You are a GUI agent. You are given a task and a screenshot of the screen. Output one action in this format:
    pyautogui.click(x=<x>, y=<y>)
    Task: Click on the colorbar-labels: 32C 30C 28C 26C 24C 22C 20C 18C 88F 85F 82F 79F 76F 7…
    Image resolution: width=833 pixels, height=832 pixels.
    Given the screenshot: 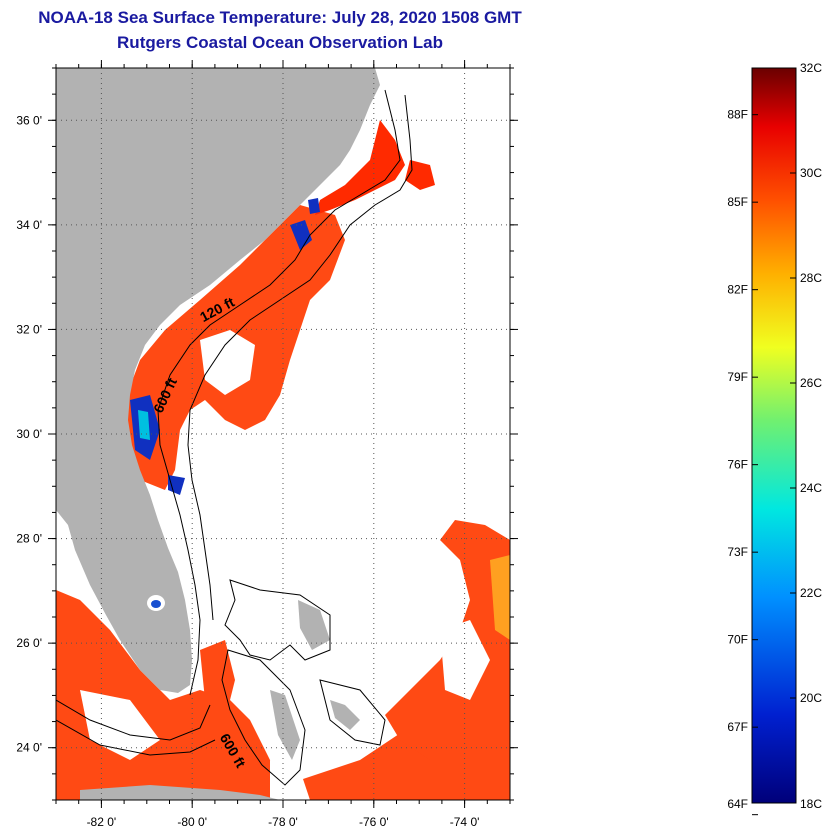 What is the action you would take?
    pyautogui.click(x=774, y=438)
    